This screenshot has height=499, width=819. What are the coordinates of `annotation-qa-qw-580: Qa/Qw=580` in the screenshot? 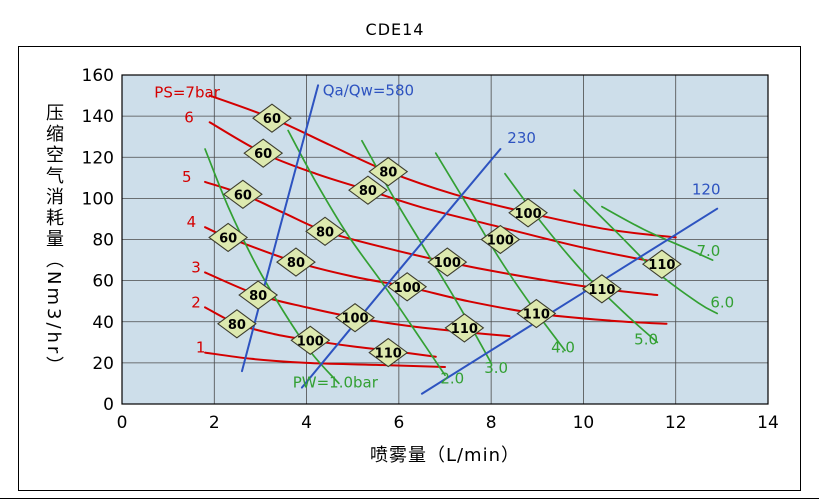 It's located at (368, 91).